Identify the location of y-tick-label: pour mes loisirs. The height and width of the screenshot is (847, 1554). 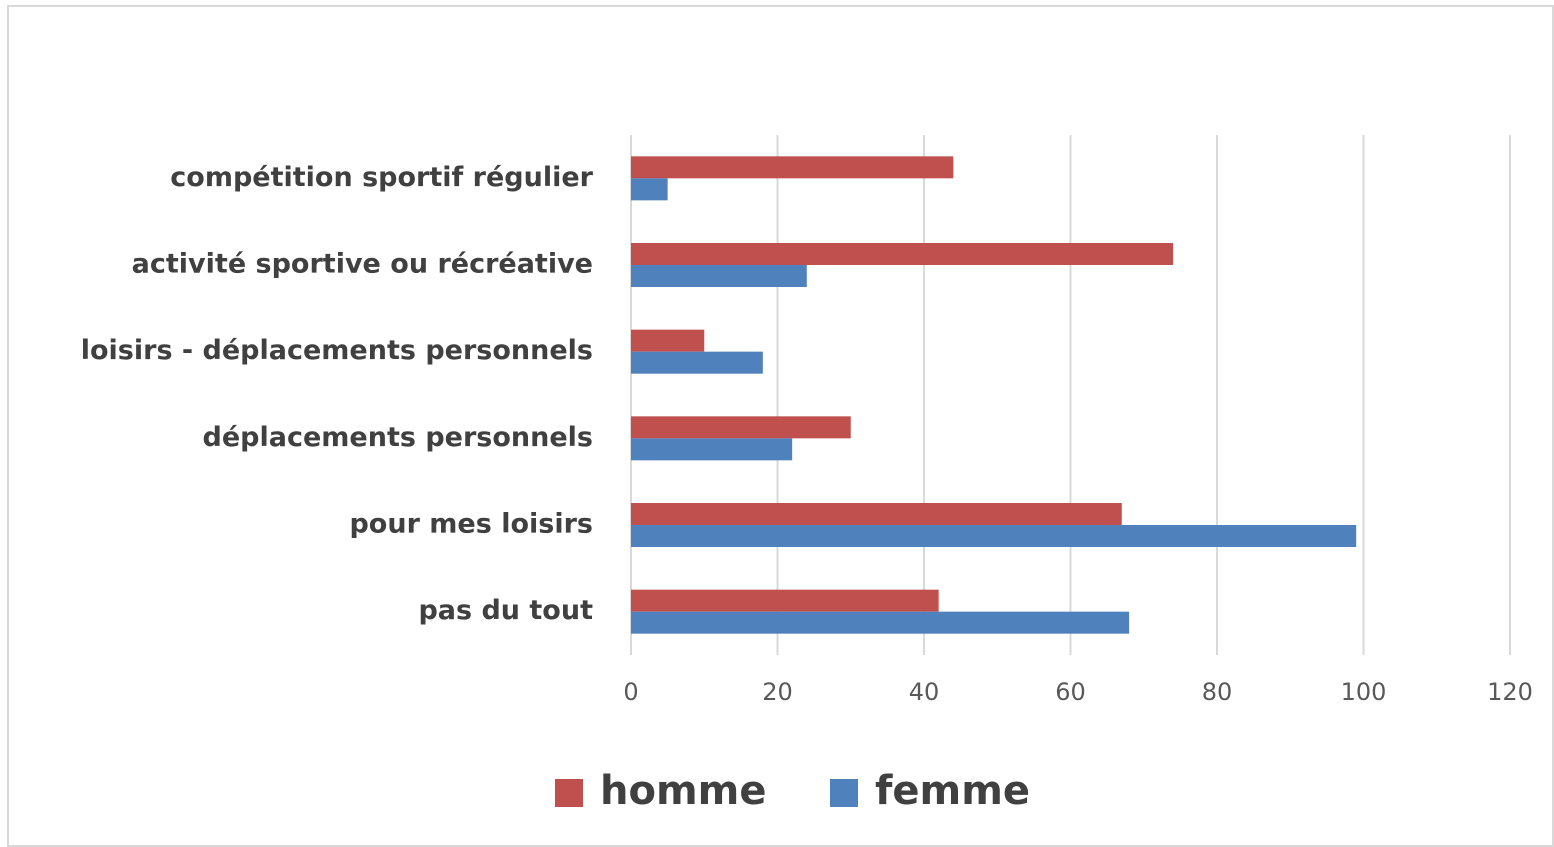
(471, 524).